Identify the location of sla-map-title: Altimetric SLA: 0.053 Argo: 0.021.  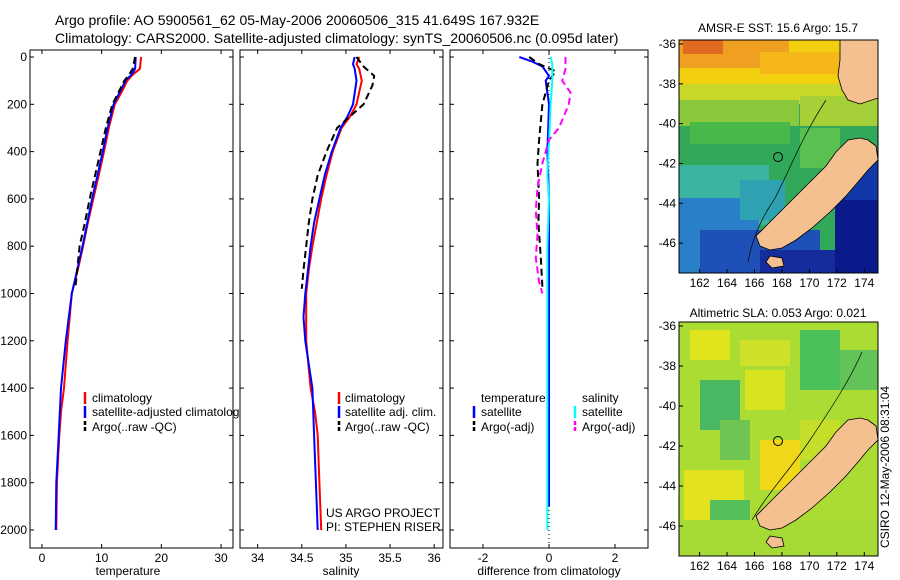
(778, 313).